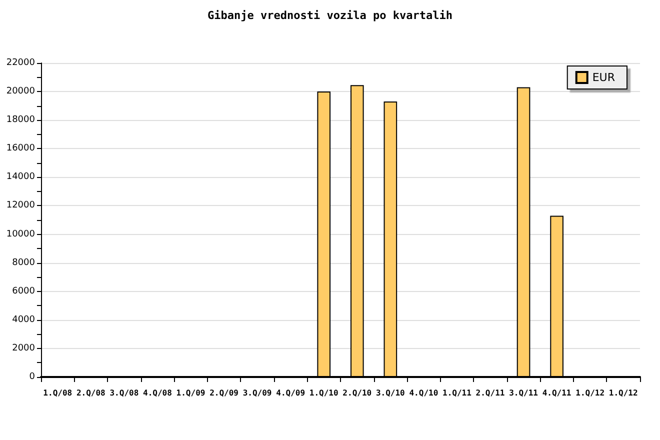  I want to click on x-tick-label: 2.Q/10, so click(357, 393).